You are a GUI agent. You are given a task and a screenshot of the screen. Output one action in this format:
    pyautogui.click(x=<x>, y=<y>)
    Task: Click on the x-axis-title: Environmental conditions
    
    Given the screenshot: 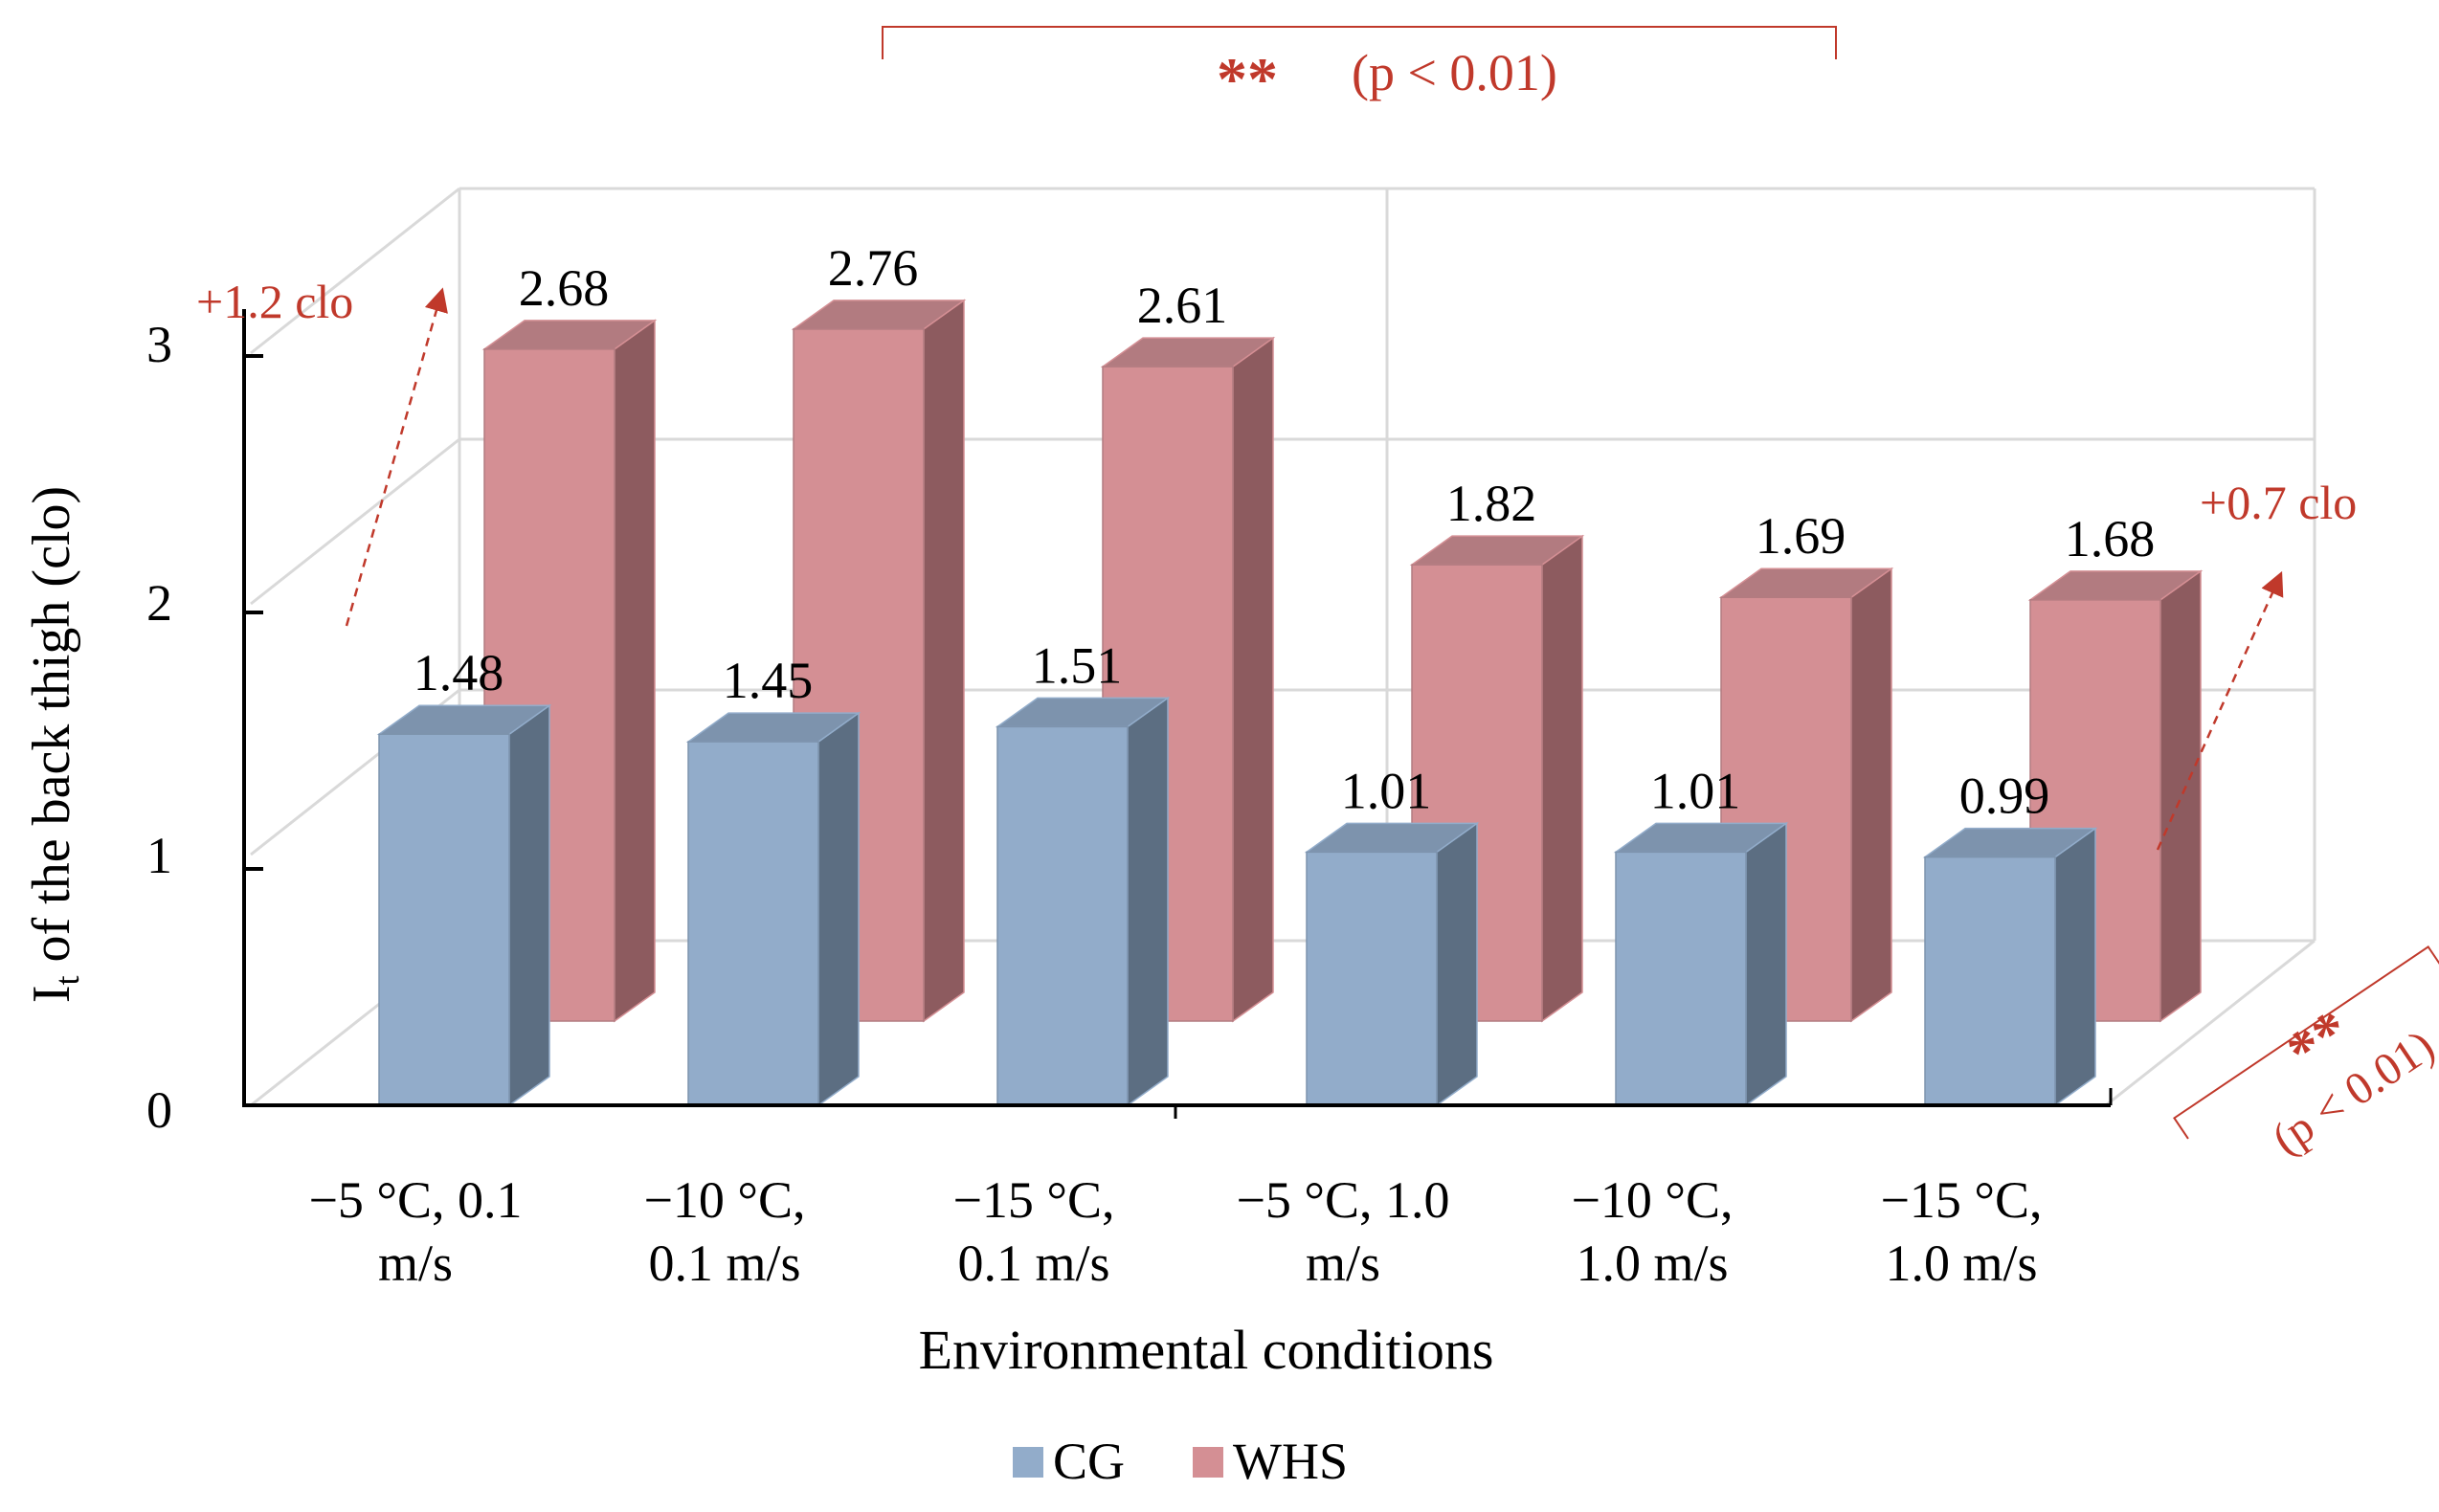 What is the action you would take?
    pyautogui.click(x=1207, y=1350)
    